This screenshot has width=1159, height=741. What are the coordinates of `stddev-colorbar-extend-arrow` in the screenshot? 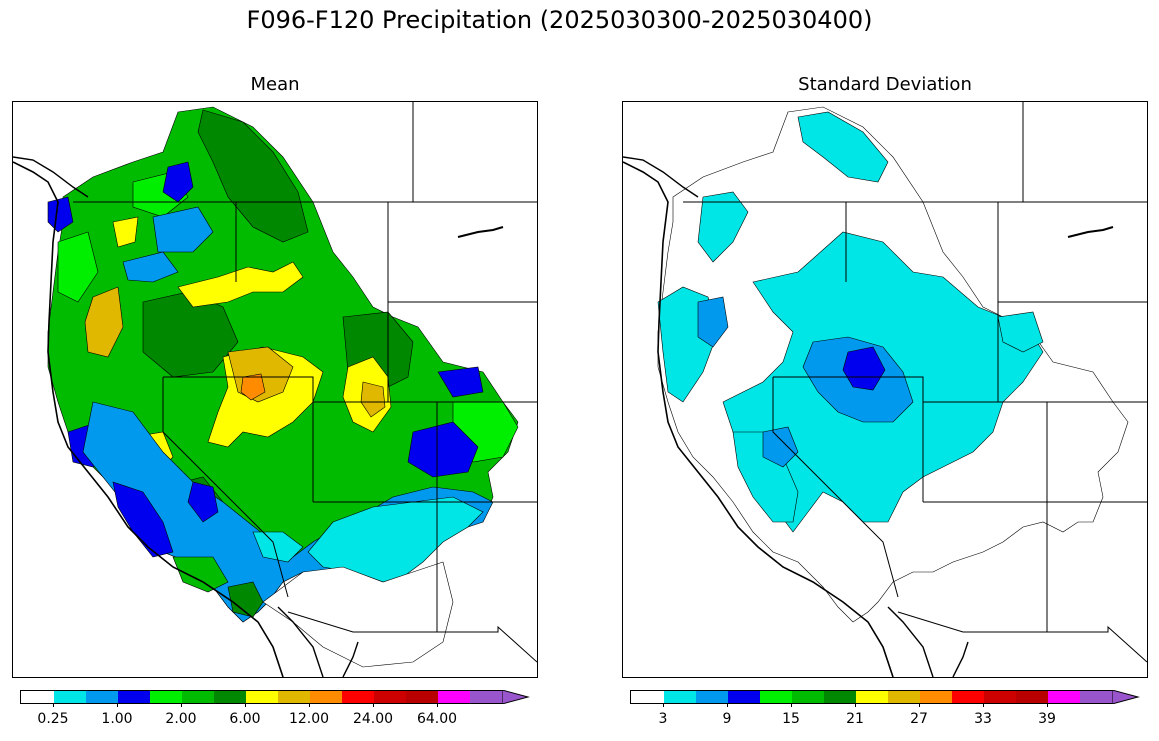 It's located at (1126, 697).